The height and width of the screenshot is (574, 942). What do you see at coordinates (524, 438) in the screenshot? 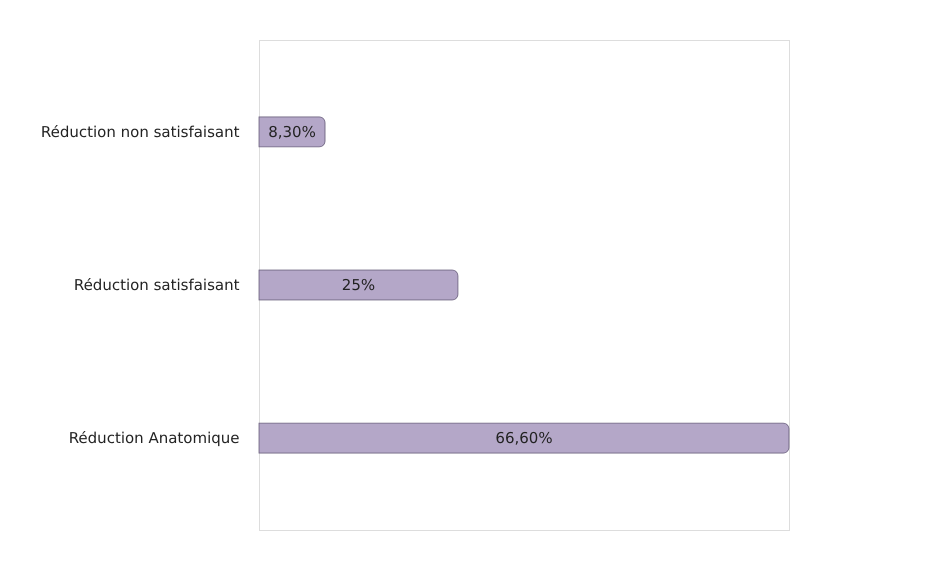
I see `data-label: 66,60%` at bounding box center [524, 438].